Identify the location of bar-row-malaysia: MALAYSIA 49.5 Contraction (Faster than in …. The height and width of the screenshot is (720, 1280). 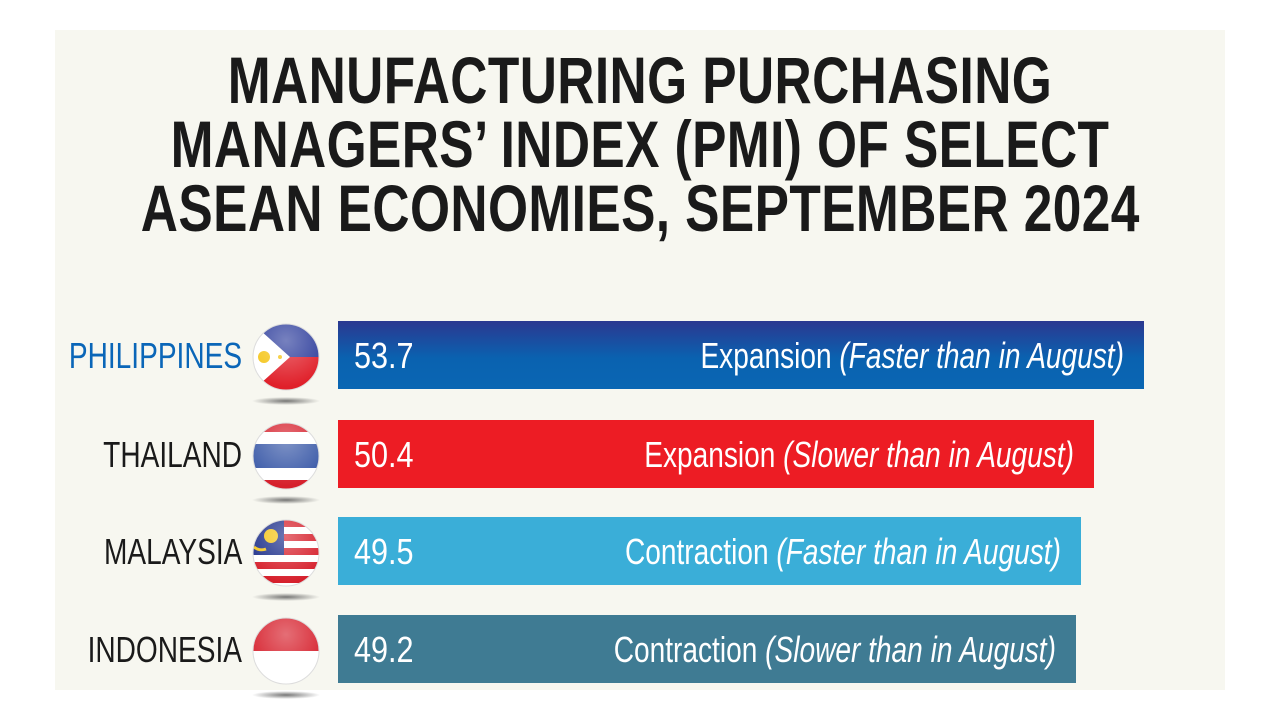
(640, 559).